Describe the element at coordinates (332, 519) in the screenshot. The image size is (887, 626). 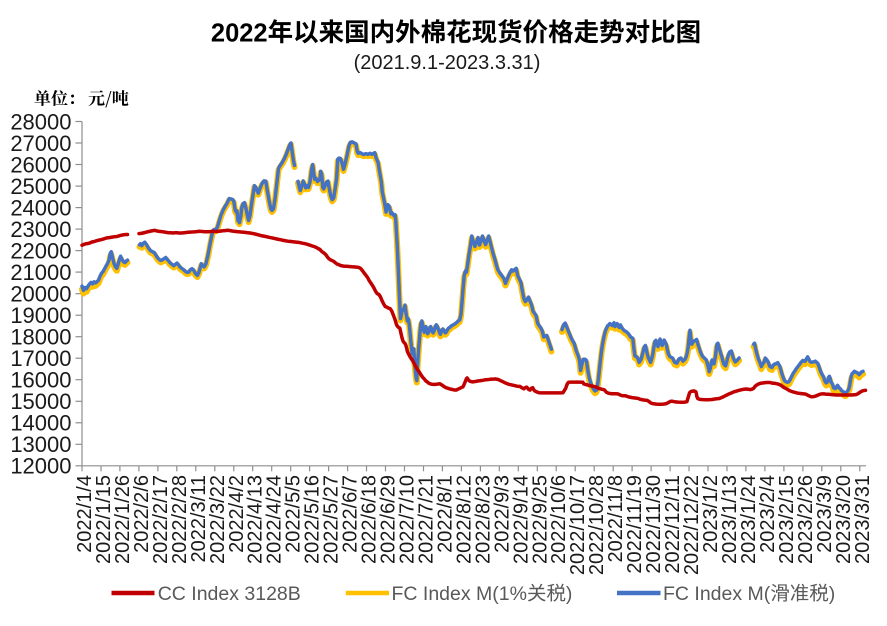
I see `svg-text: 2022/5/27` at that location.